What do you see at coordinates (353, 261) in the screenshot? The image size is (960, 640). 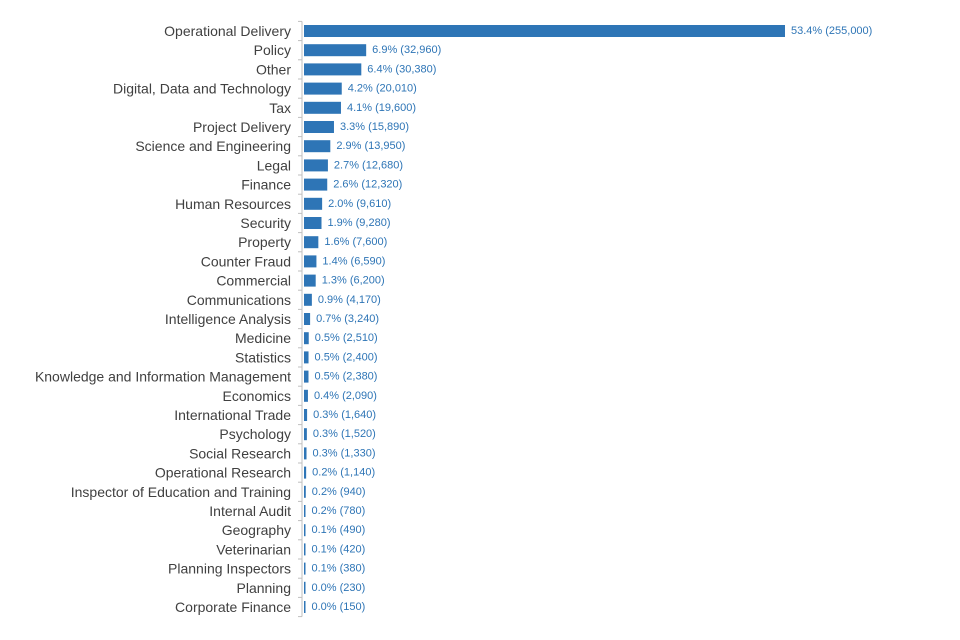 I see `data-label: 1.4% (6,590)` at bounding box center [353, 261].